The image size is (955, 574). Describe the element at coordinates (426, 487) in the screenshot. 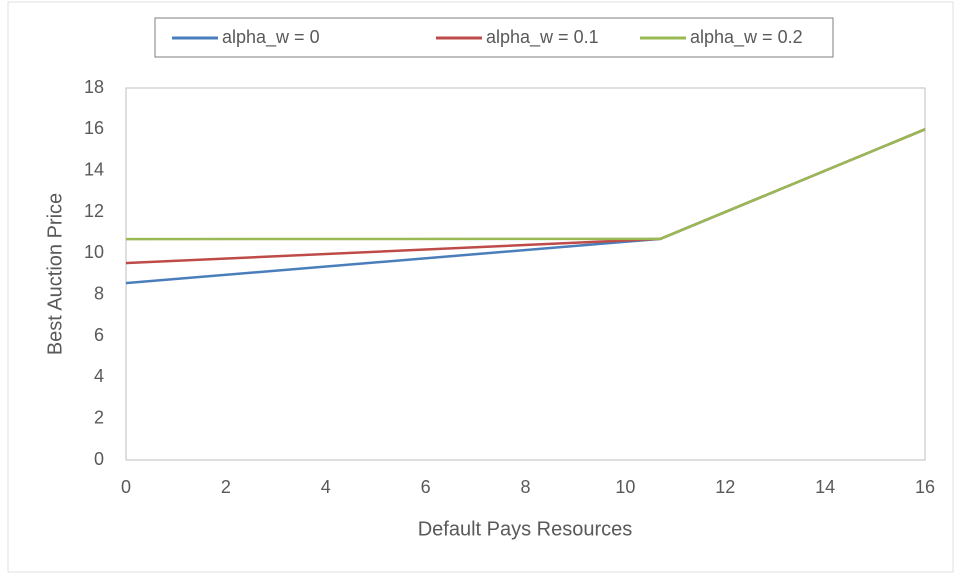

I see `x-tick-label: 6` at that location.